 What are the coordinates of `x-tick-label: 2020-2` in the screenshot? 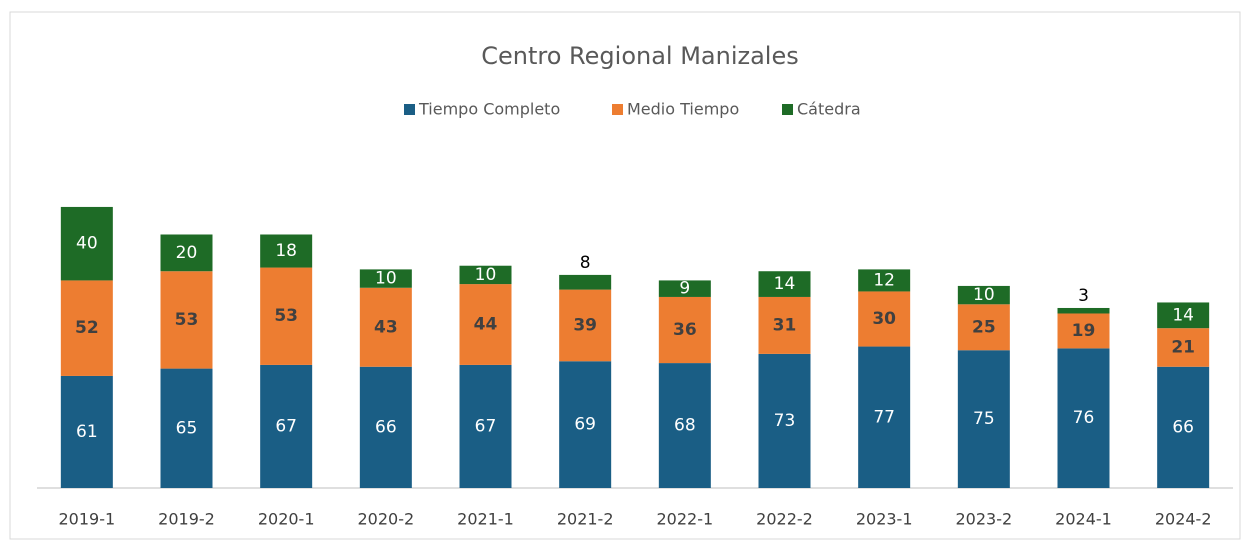 It's located at (385, 519).